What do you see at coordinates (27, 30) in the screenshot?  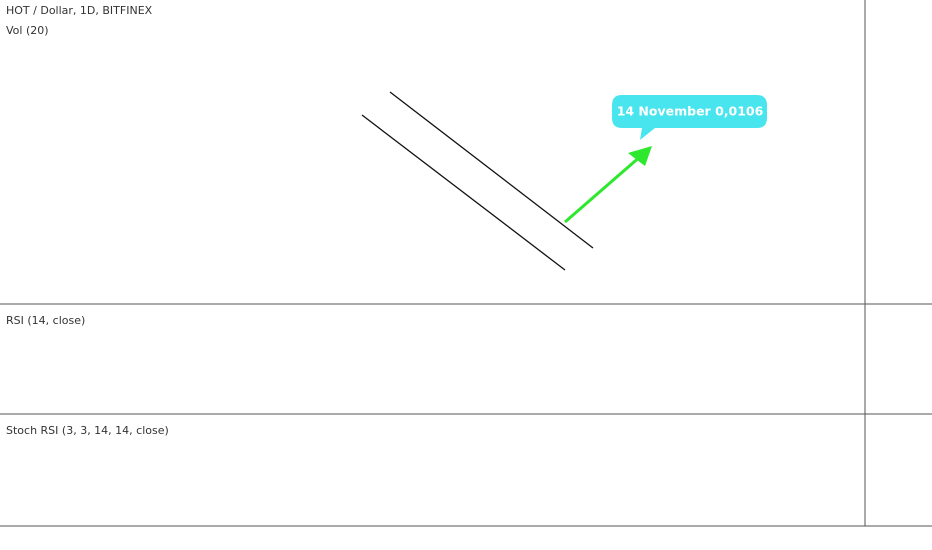 I see `volume-label: Vol (20)` at bounding box center [27, 30].